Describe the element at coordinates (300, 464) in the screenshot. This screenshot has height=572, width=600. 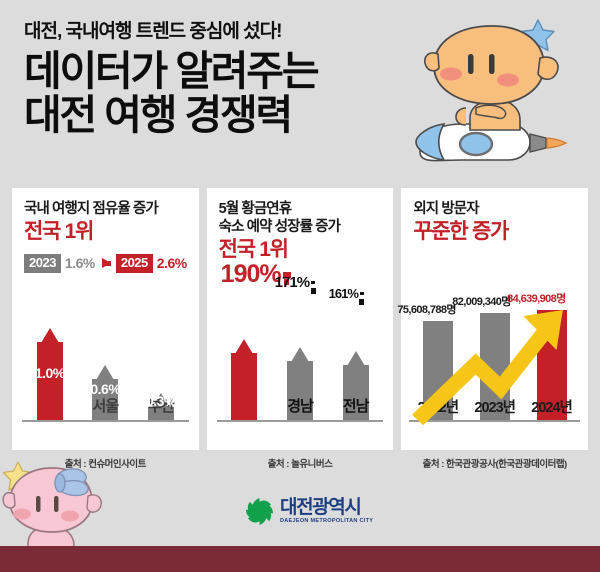
I see `source-panel-2: 출처 : 놀유니버스` at that location.